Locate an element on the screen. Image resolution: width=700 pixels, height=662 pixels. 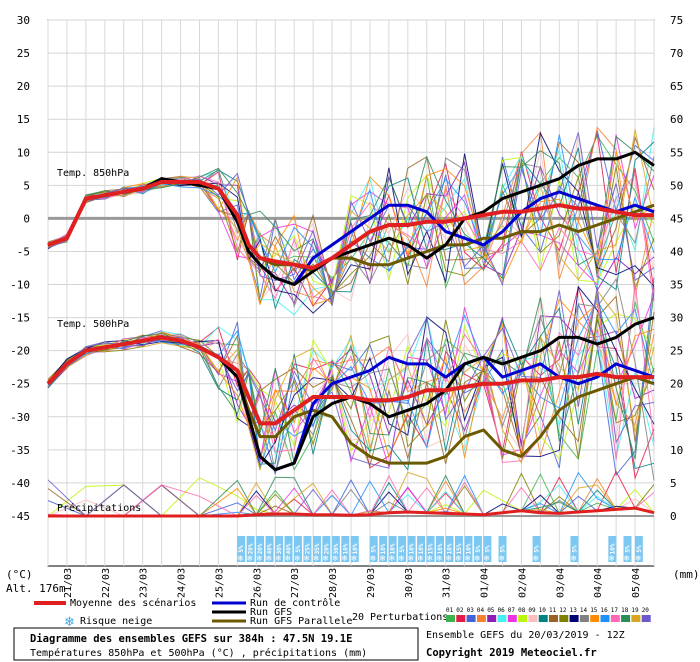
x-date-tick: 27/03 is located at coordinates (295, 583).